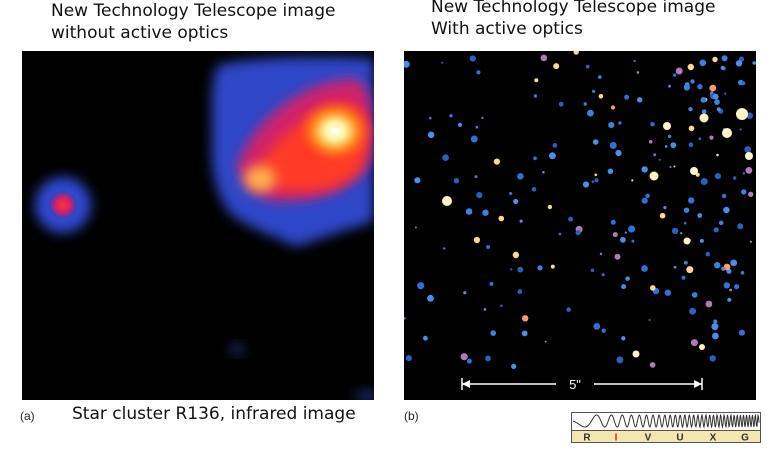 The height and width of the screenshot is (461, 775). Describe the element at coordinates (666, 436) in the screenshot. I see `band-strip` at that location.